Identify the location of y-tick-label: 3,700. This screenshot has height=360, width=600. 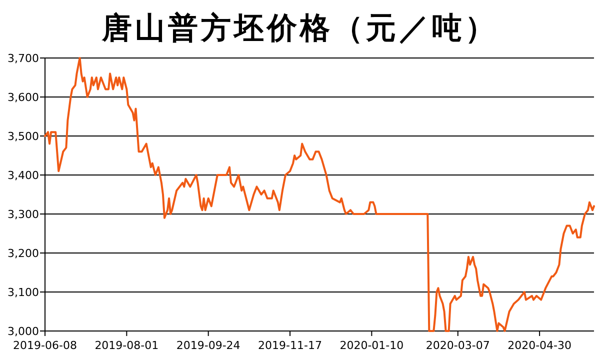
(23, 58).